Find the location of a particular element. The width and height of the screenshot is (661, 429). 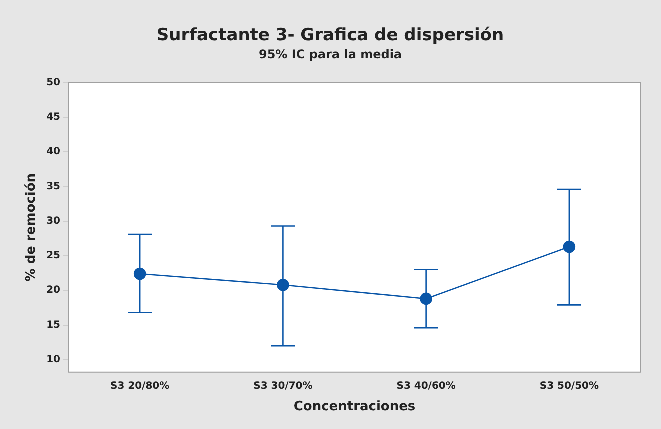

x-tick-label: S3 40/60% is located at coordinates (426, 386).